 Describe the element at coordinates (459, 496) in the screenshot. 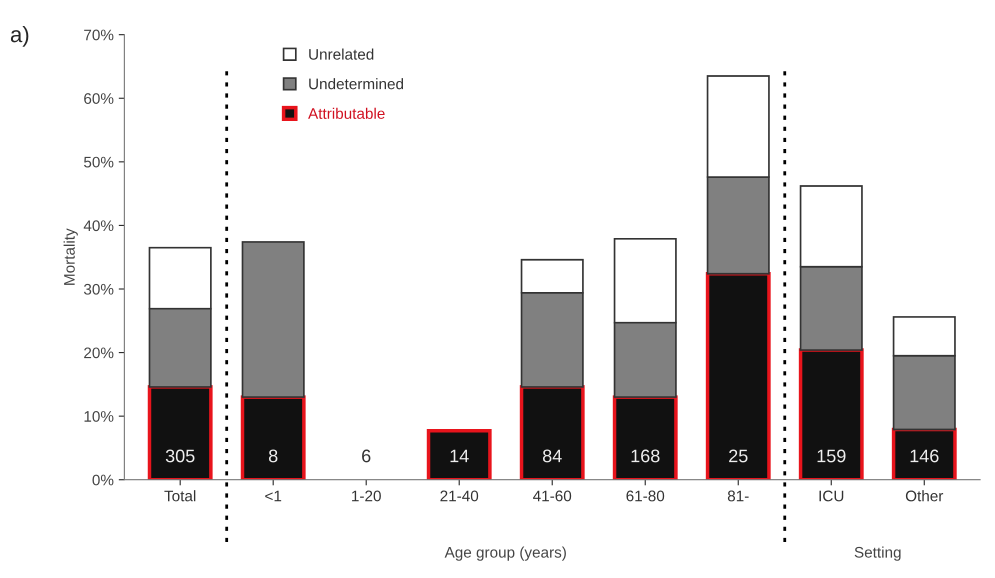

I see `x-tick-label: 21-40` at that location.